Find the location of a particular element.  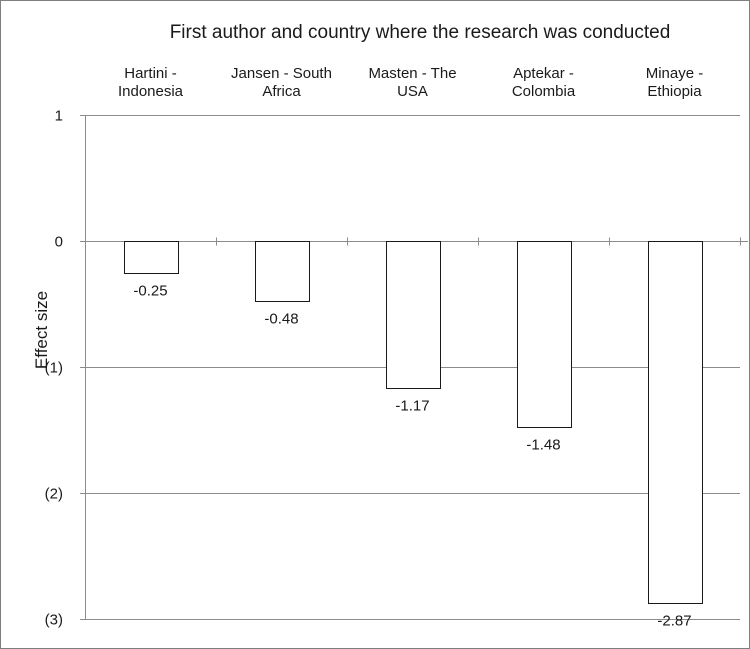

category-label: Minaye -Ethiopia is located at coordinates (675, 82).